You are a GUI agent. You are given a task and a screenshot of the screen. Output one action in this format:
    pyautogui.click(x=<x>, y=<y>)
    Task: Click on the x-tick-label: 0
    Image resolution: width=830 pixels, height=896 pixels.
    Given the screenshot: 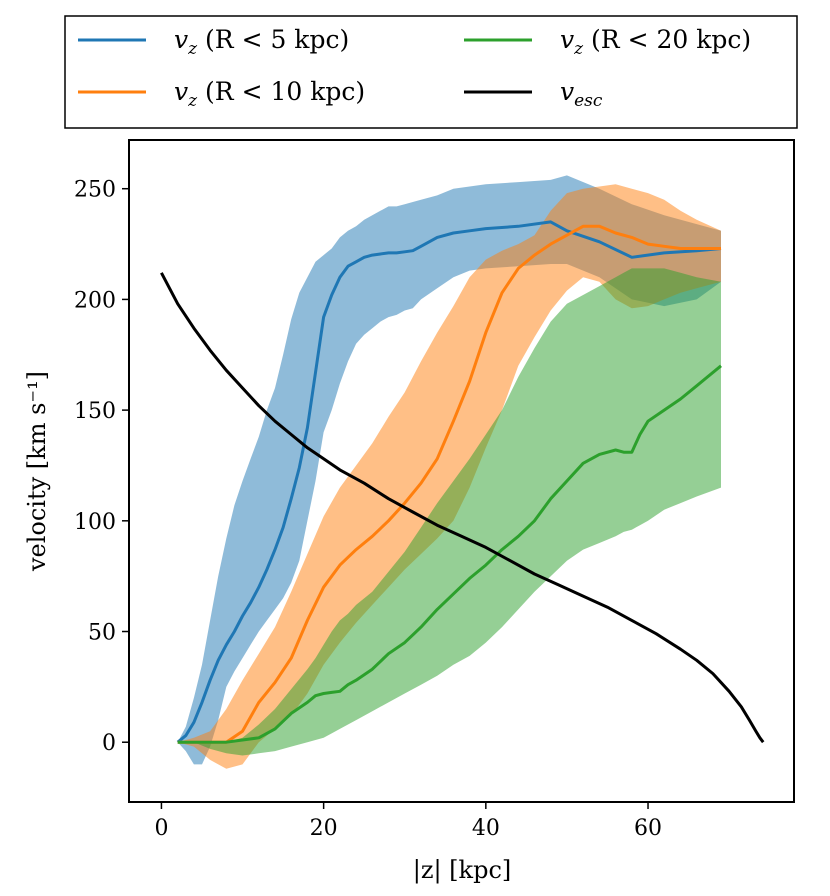 What is the action you would take?
    pyautogui.click(x=161, y=828)
    